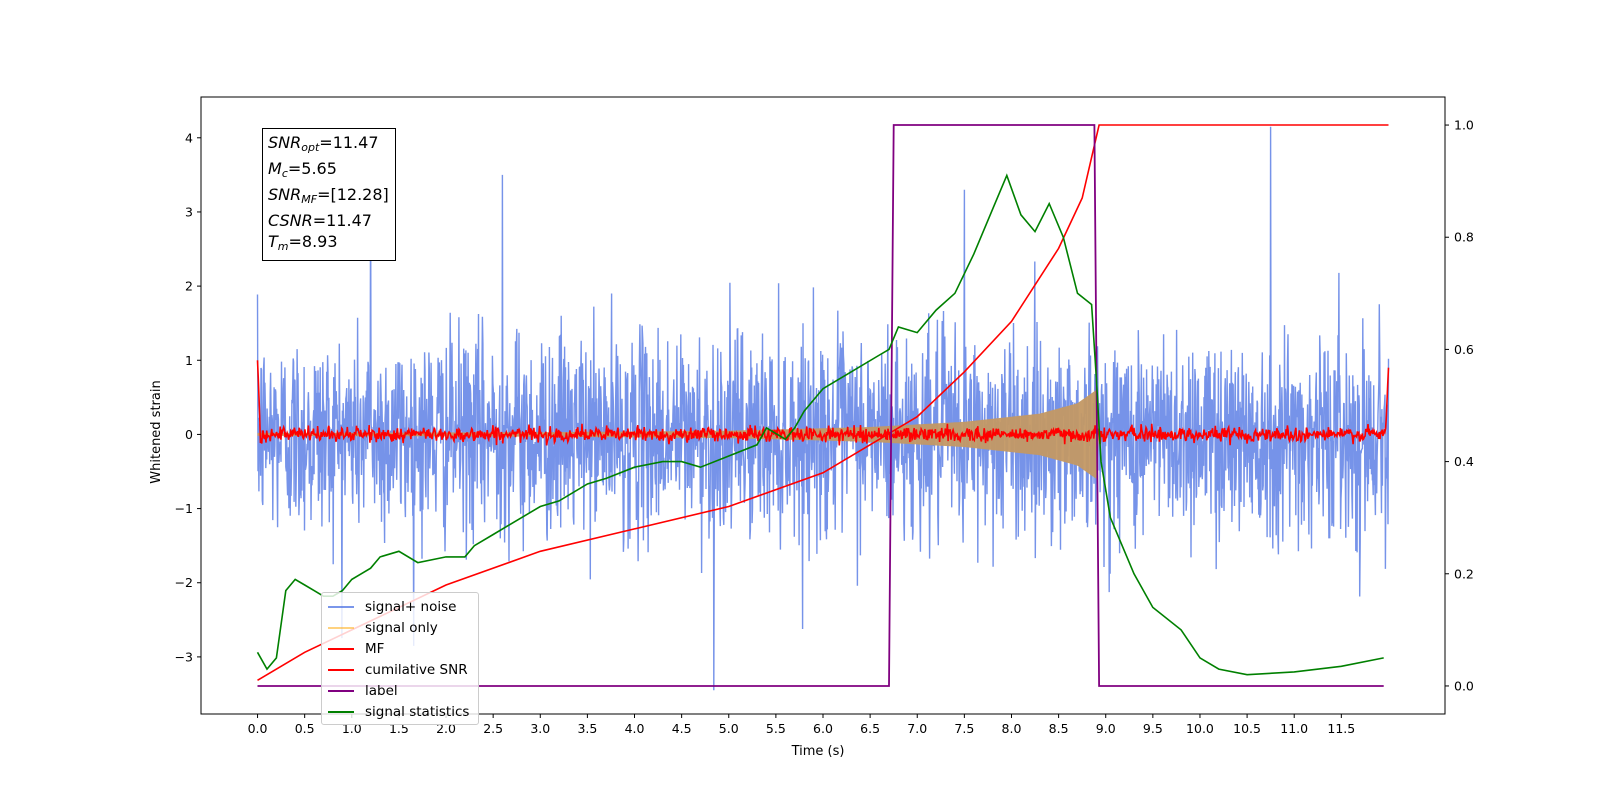 The image size is (1600, 800). What do you see at coordinates (258, 728) in the screenshot?
I see `x-tick-label: 0.0` at bounding box center [258, 728].